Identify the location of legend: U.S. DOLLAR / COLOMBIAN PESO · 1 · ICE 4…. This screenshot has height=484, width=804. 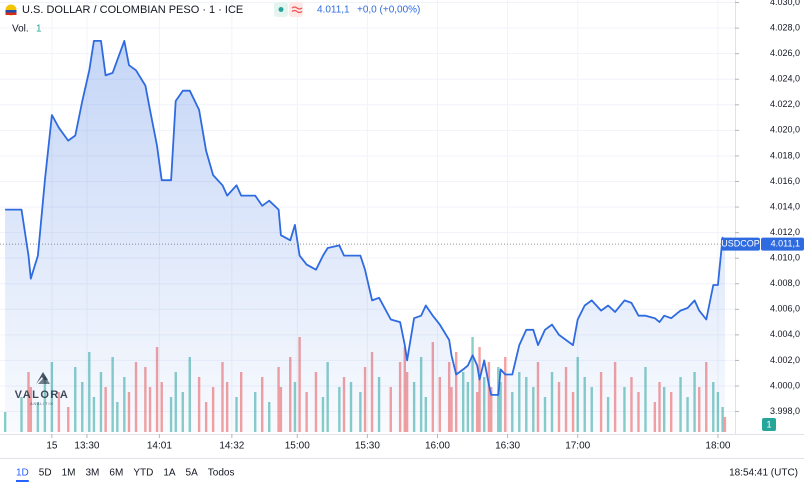
(212, 18).